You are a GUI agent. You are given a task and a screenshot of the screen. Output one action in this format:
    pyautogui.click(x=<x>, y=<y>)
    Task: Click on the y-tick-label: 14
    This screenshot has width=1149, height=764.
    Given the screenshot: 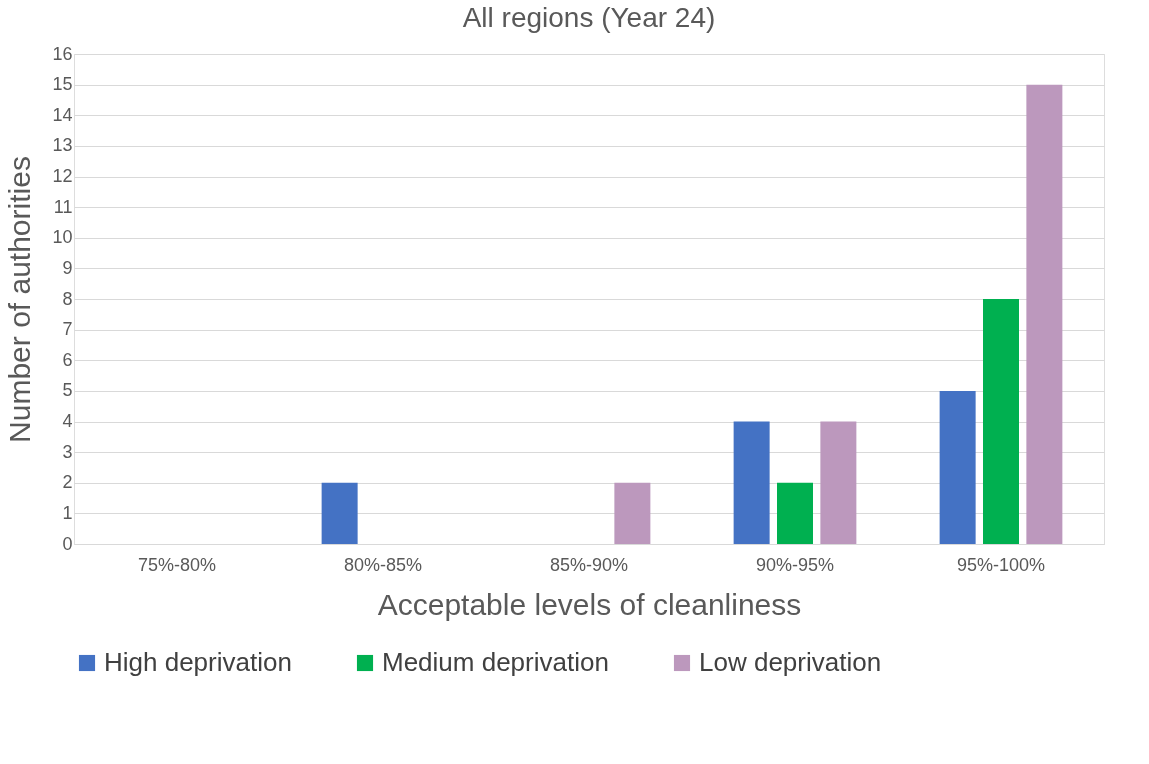 What is the action you would take?
    pyautogui.click(x=62, y=114)
    